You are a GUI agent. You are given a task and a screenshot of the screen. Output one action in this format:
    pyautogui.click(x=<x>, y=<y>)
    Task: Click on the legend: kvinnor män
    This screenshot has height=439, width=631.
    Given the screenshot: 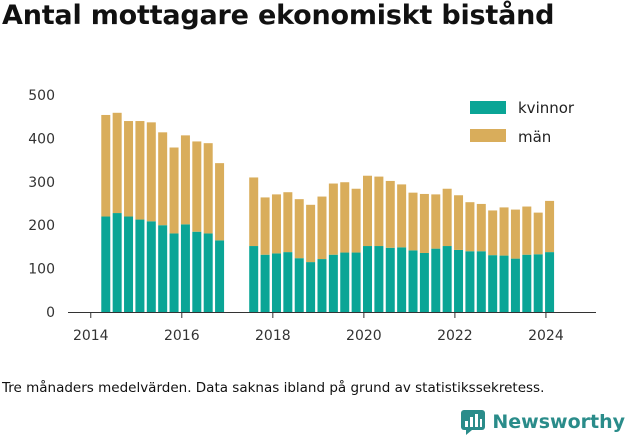 What is the action you would take?
    pyautogui.click(x=522, y=122)
    